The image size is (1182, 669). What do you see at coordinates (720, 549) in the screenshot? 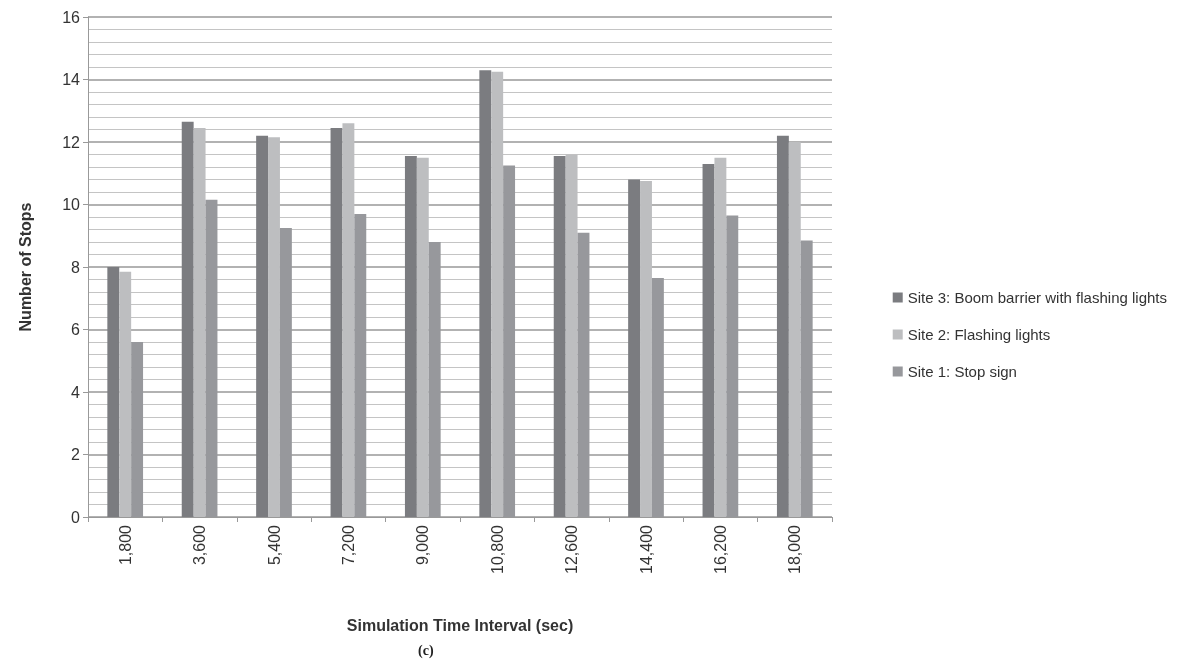
I see `x-tick-label: 16,200` at bounding box center [720, 549].